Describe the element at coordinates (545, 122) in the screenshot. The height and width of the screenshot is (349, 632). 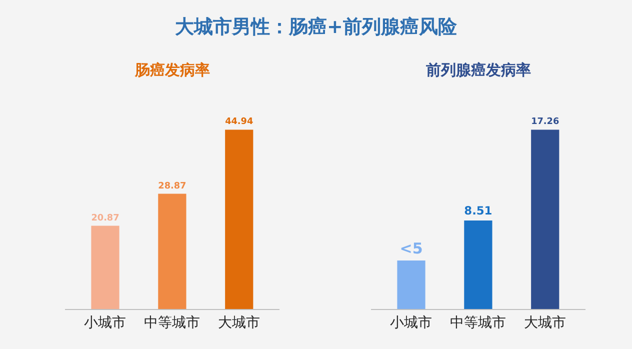
I see `data-label: 17.26` at that location.